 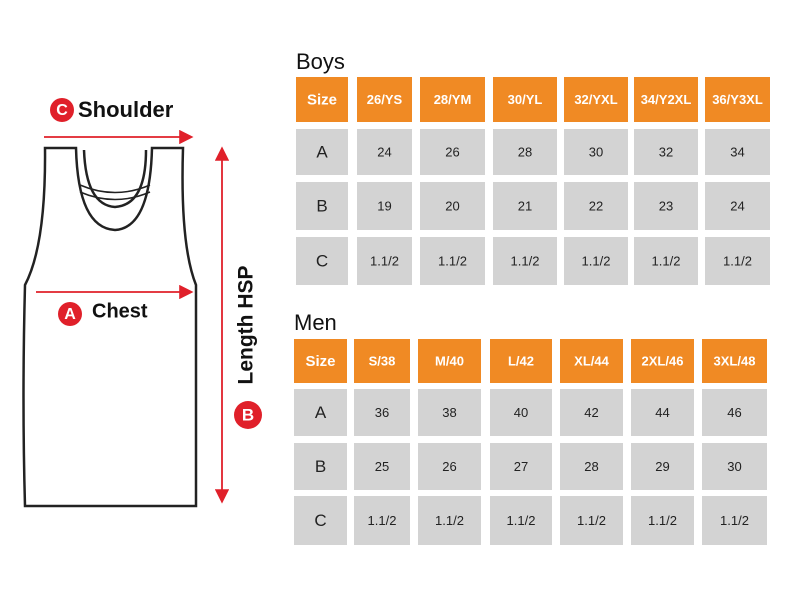 I want to click on cell-text: 20, so click(x=452, y=205).